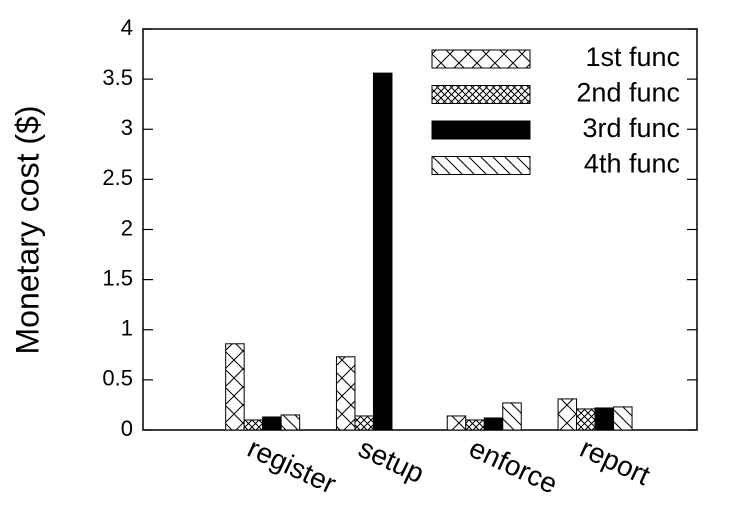 This screenshot has width=750, height=525. I want to click on y-tick-label: 1.5, so click(117, 277).